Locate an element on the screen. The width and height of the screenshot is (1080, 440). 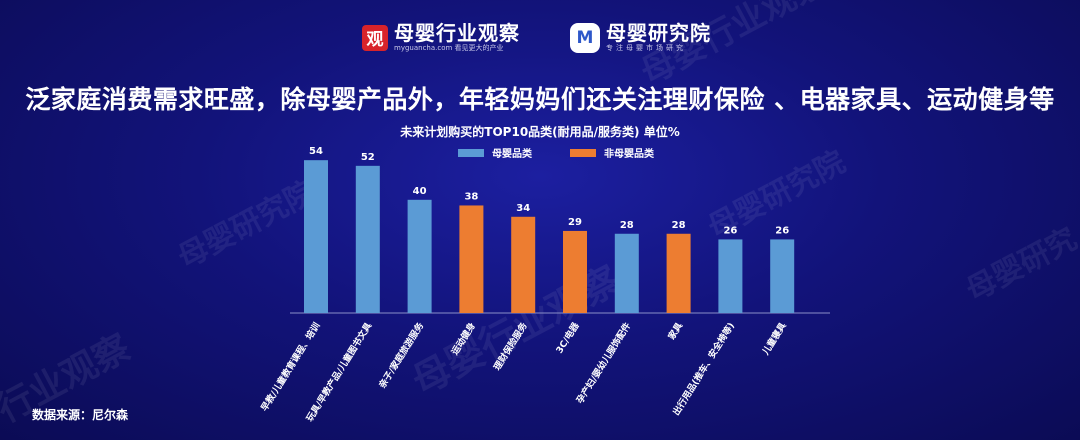
legend-item-fei-muying: 非母婴品类 is located at coordinates (612, 152).